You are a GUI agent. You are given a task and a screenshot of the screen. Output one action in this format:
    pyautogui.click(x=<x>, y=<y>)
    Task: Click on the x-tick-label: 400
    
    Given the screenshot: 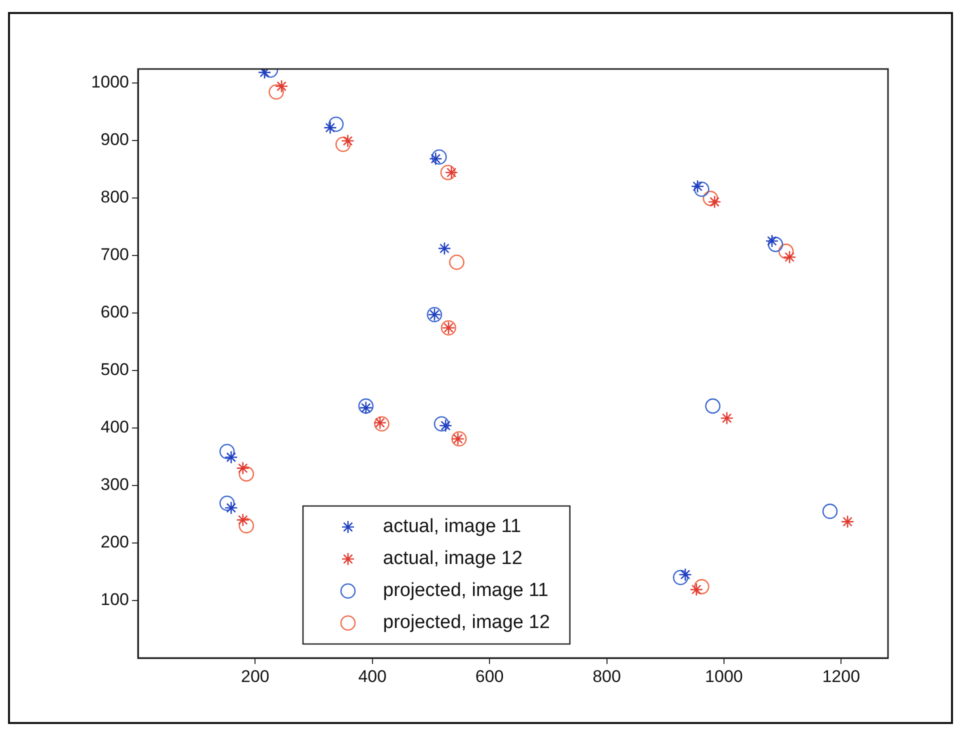 What is the action you would take?
    pyautogui.click(x=372, y=676)
    